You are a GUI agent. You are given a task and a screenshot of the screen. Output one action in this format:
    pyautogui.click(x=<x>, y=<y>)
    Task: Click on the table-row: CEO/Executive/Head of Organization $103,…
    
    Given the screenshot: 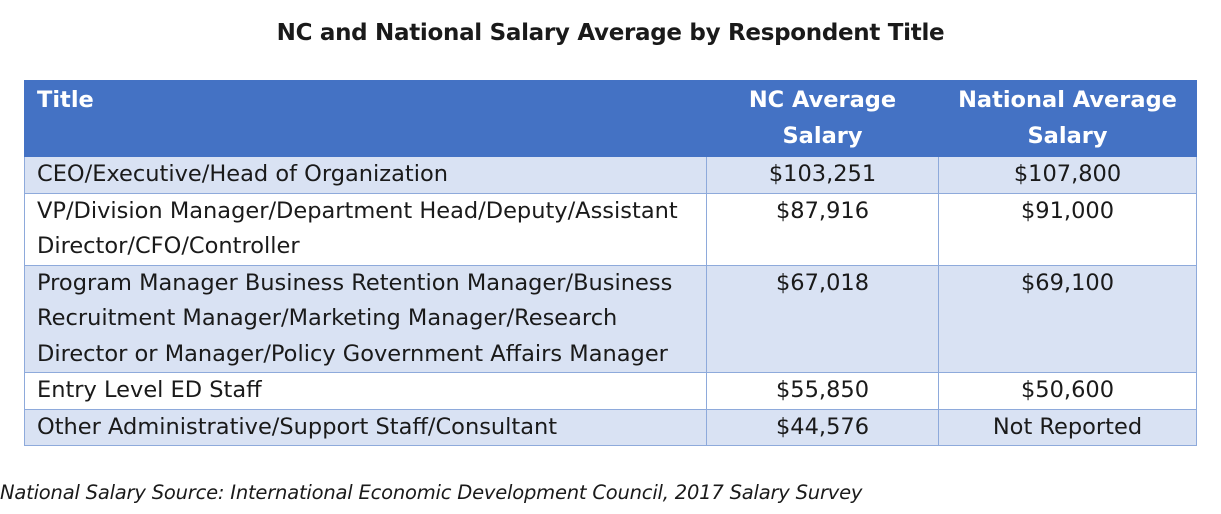 What is the action you would take?
    pyautogui.click(x=610, y=175)
    